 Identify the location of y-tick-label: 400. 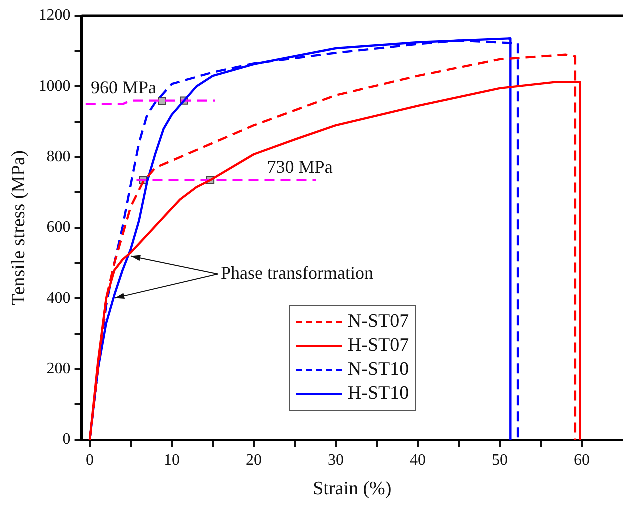
(58, 298).